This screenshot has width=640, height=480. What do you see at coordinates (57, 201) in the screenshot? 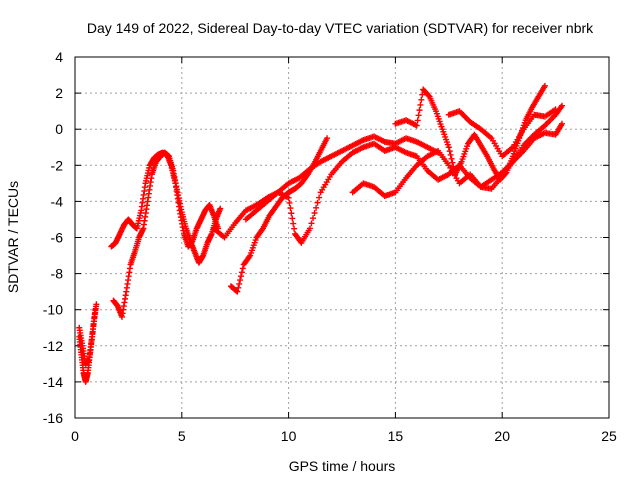
I see `y-tick-label: -4` at bounding box center [57, 201].